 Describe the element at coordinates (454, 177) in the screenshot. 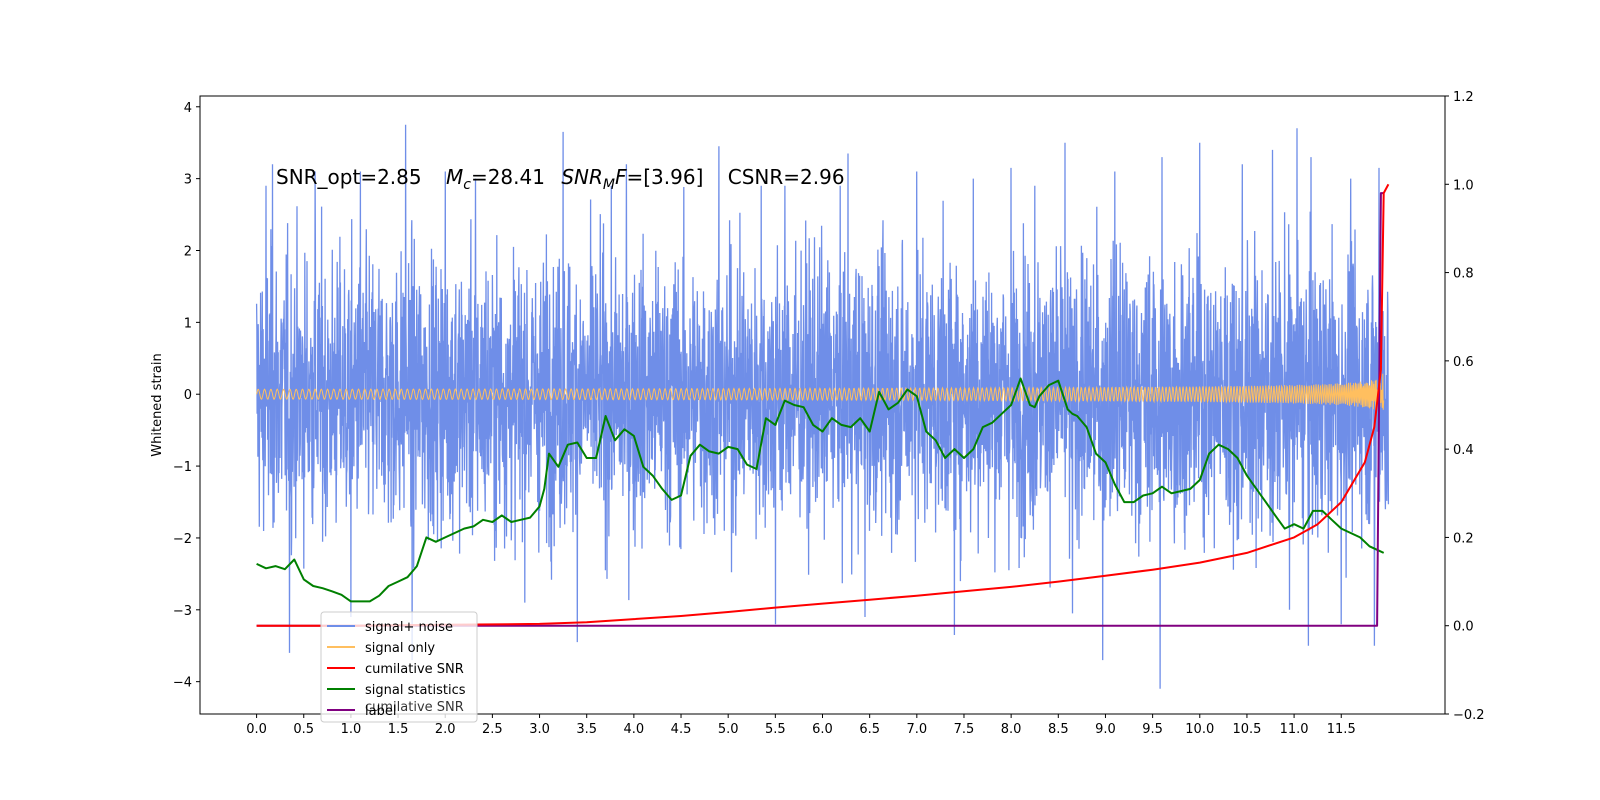

I see `mc-symbol: M` at that location.